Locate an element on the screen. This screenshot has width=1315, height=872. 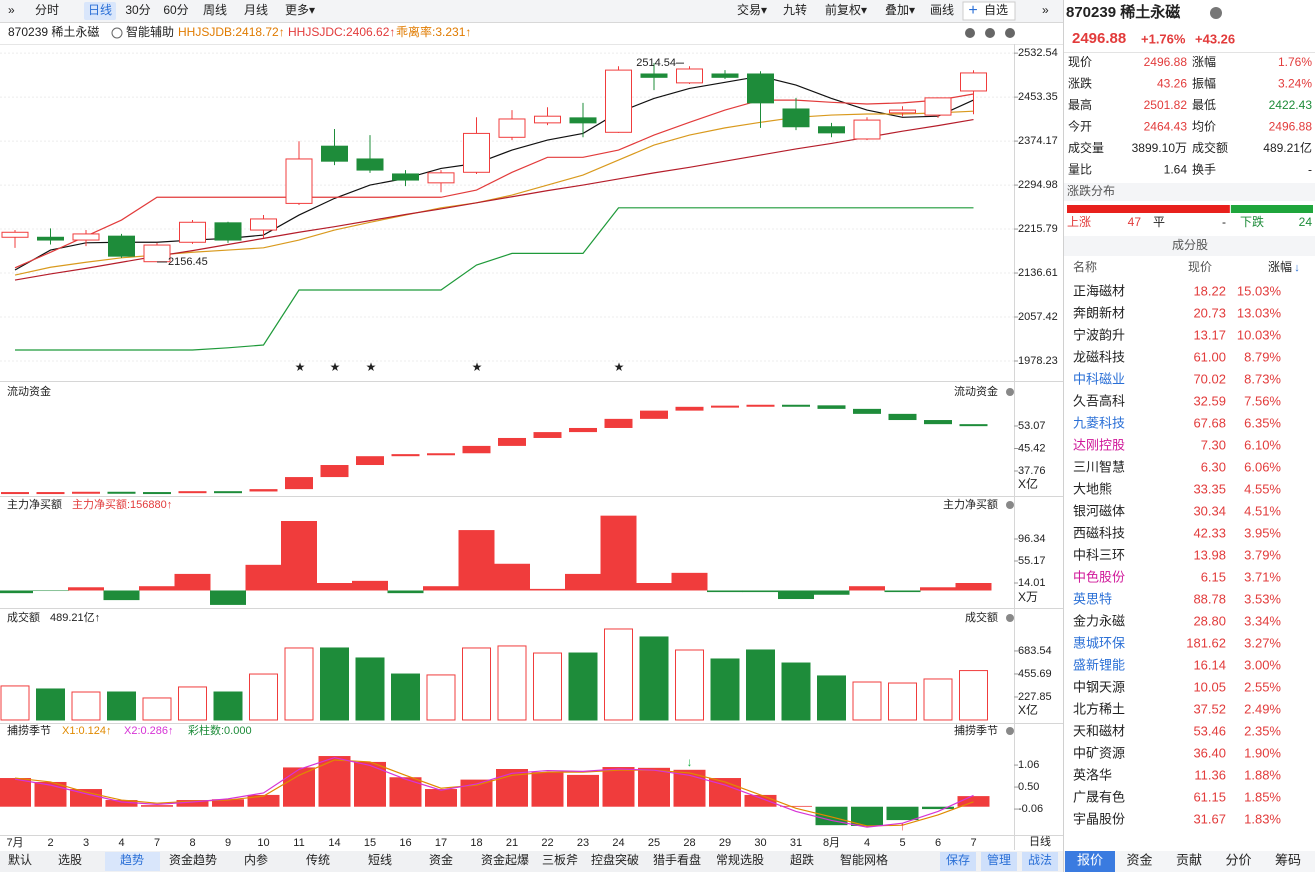
toolbar-tab: 分时 is located at coordinates (47, 10).